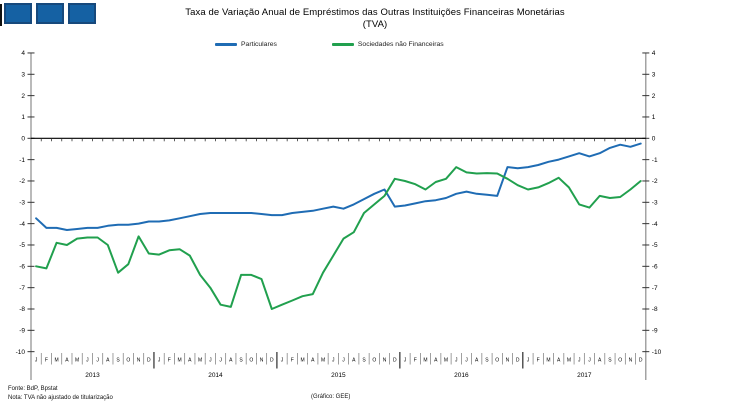 The height and width of the screenshot is (417, 750). Describe the element at coordinates (400, 44) in the screenshot. I see `legend-label: Sociedades não Financeiras` at that location.